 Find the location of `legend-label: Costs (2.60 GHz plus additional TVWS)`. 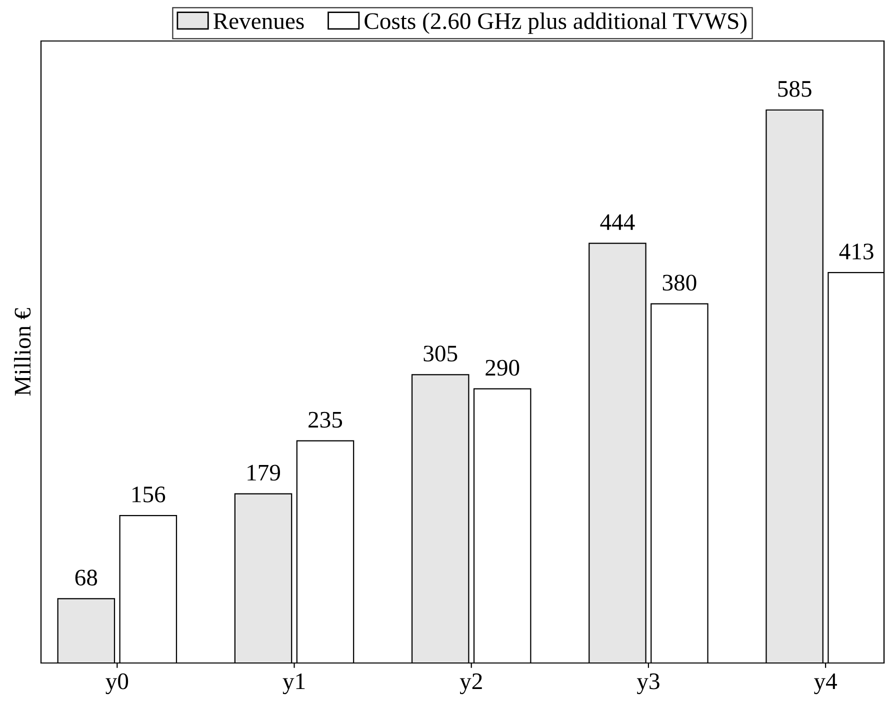

legend-label: Costs (2.60 GHz plus additional TVWS) is located at coordinates (555, 23).